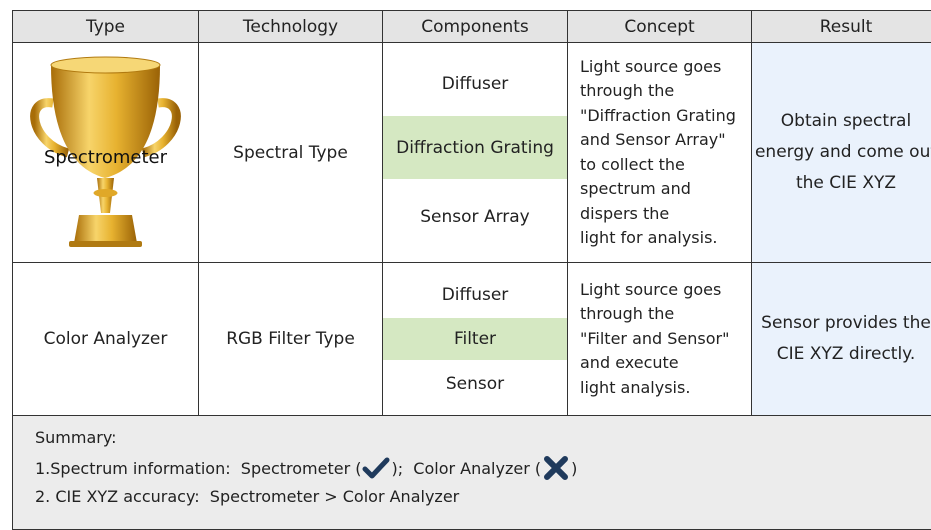 The width and height of the screenshot is (931, 530). Describe the element at coordinates (466, 468) in the screenshot. I see `summary-text: ); Color Analyzer (` at that location.